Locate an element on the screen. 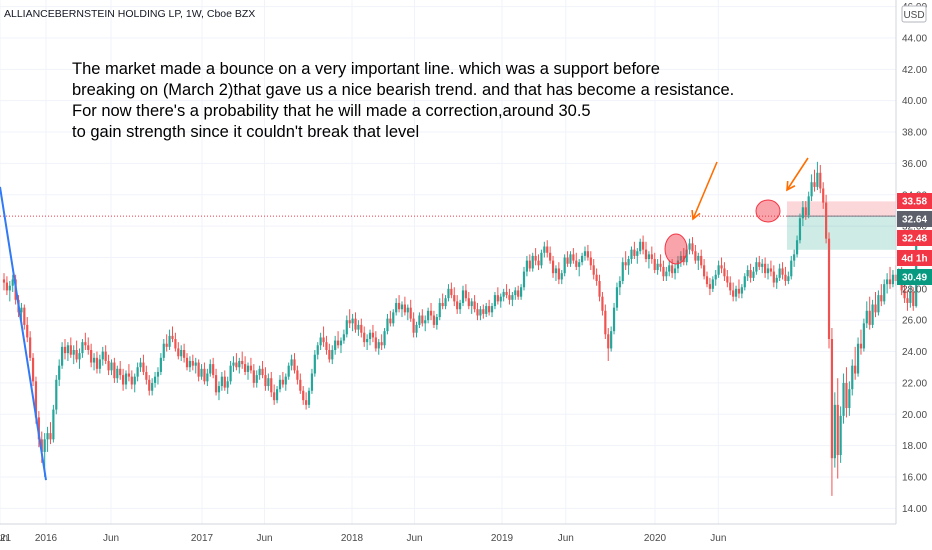 Image resolution: width=932 pixels, height=550 pixels. trendline is located at coordinates (23, 333).